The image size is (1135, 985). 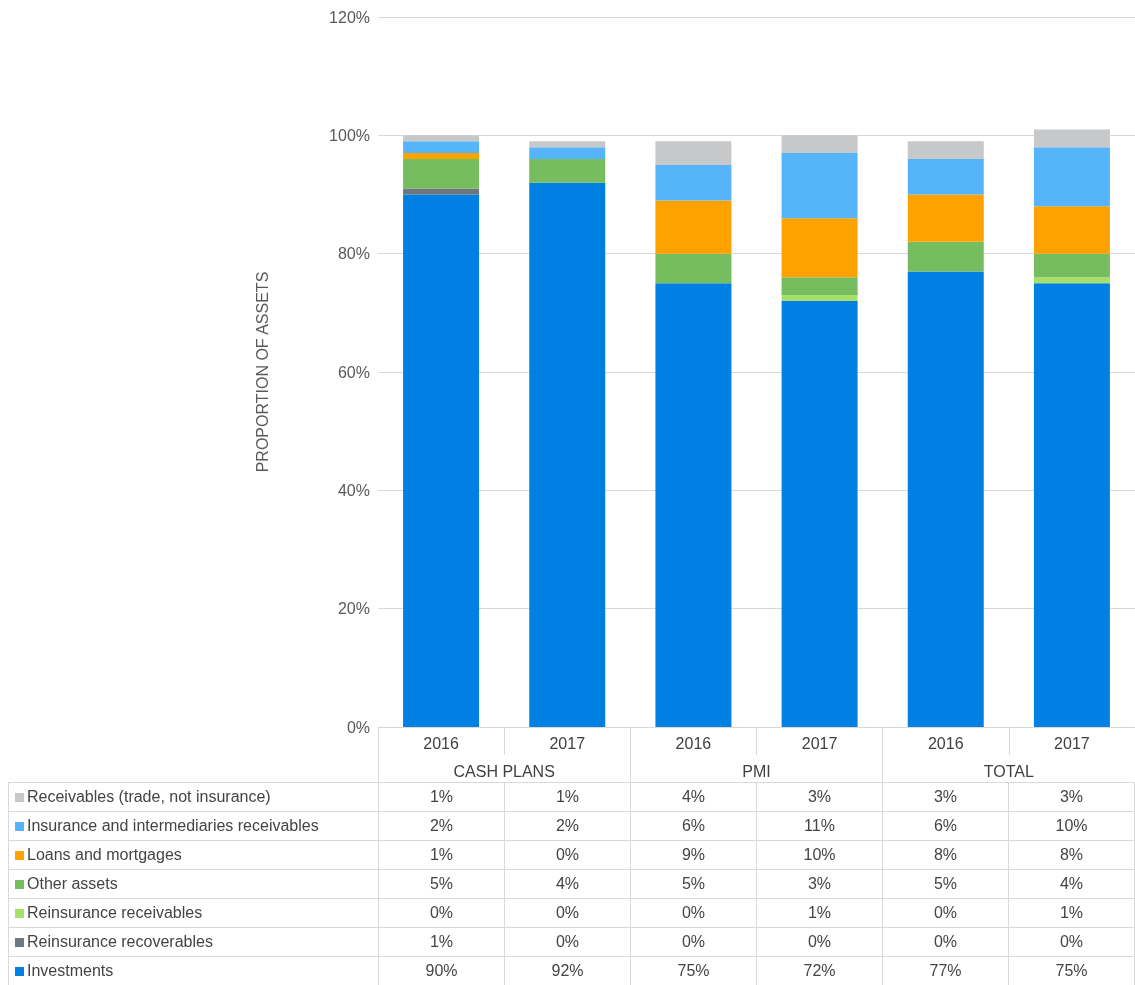 What do you see at coordinates (353, 372) in the screenshot?
I see `y-tick-label: 60%` at bounding box center [353, 372].